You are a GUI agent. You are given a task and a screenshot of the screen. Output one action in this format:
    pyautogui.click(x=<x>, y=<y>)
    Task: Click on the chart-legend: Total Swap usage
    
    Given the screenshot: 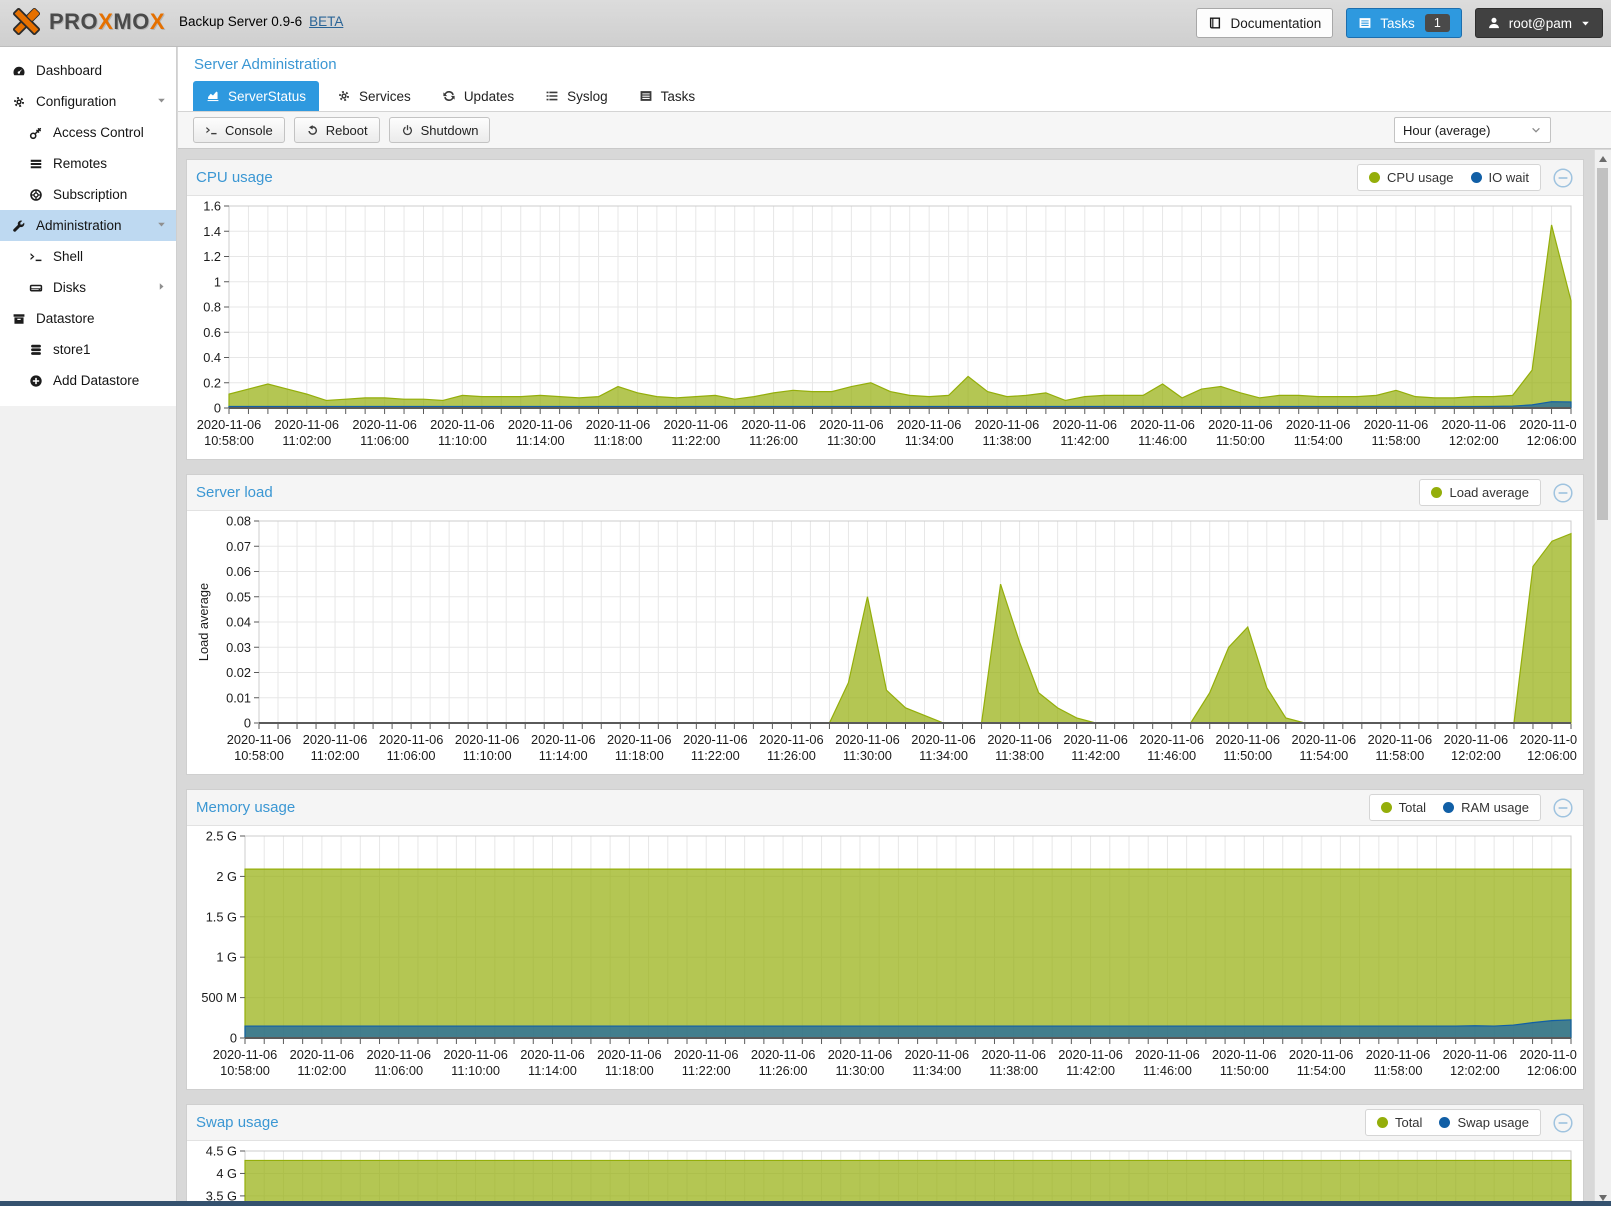 What is the action you would take?
    pyautogui.click(x=1452, y=1122)
    